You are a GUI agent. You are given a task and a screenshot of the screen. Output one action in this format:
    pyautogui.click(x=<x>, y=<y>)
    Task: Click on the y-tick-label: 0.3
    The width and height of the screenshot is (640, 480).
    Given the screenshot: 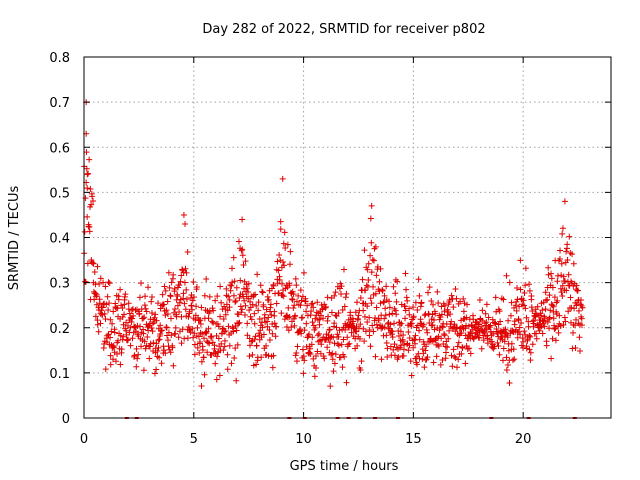 What is the action you would take?
    pyautogui.click(x=59, y=284)
    